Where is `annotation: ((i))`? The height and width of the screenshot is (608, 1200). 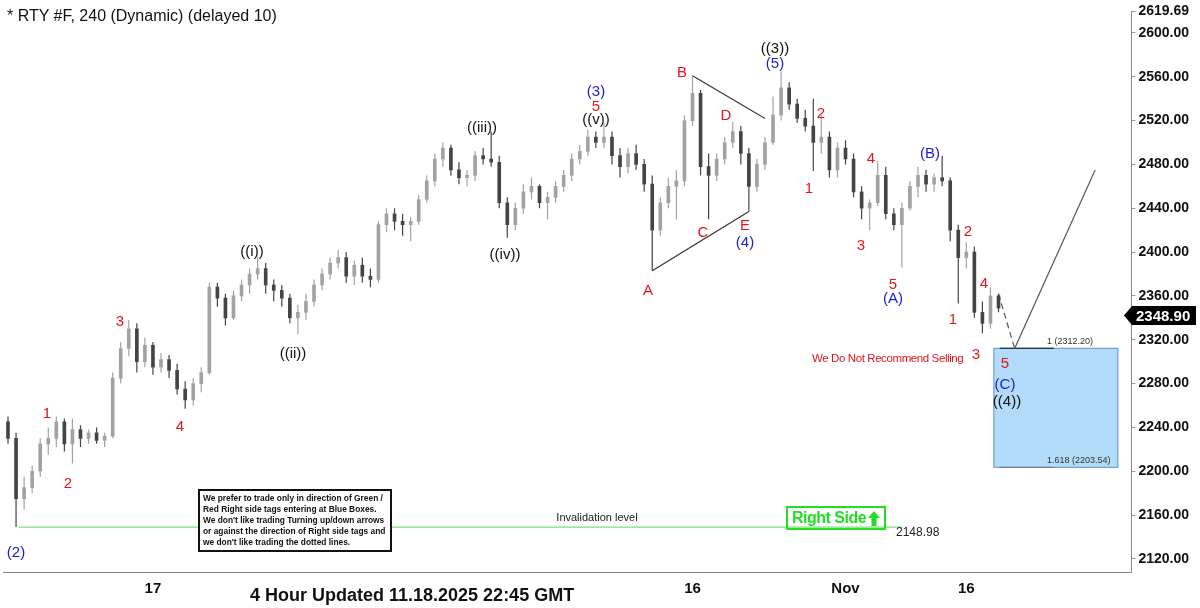
annotation: ((i)) is located at coordinates (252, 250).